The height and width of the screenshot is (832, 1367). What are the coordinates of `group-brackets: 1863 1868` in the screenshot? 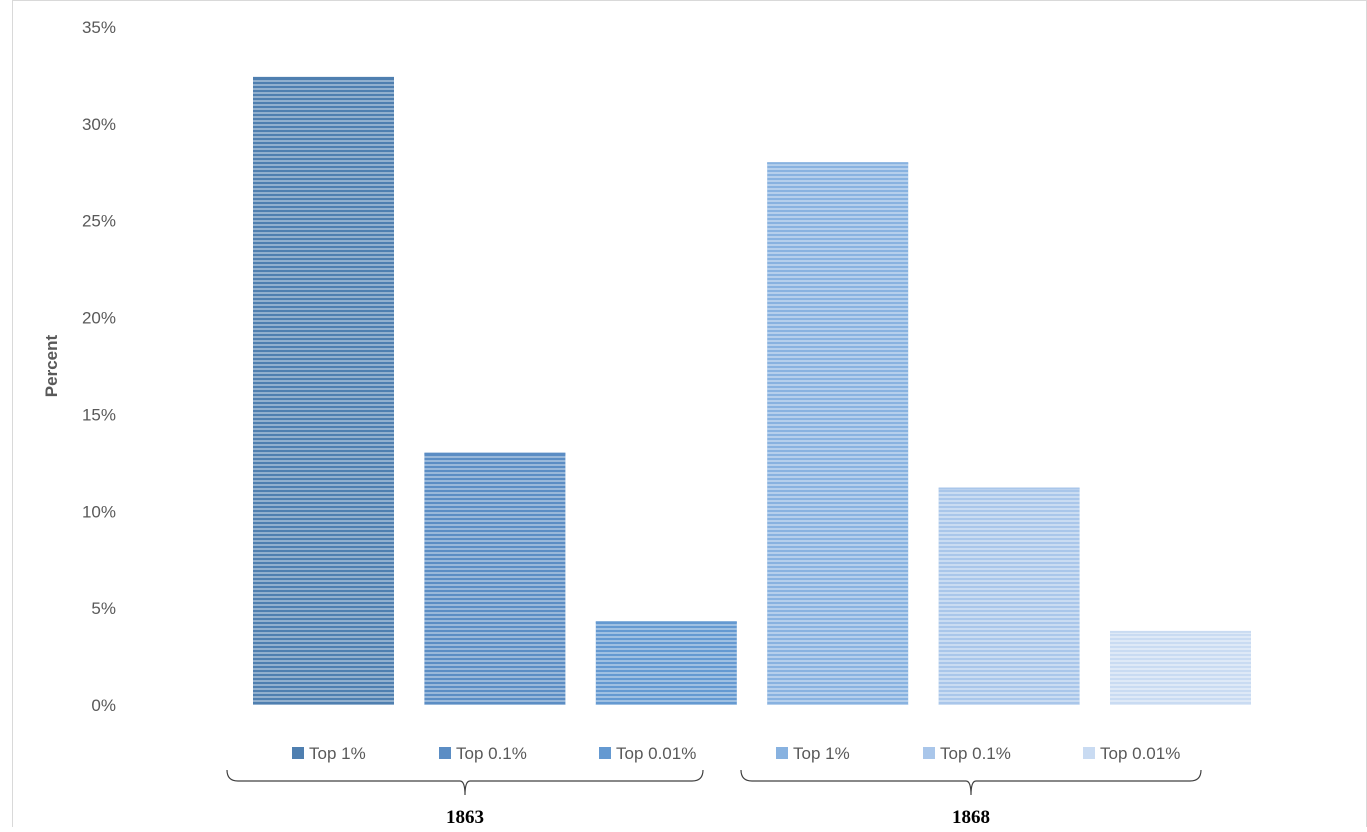 It's located at (714, 798).